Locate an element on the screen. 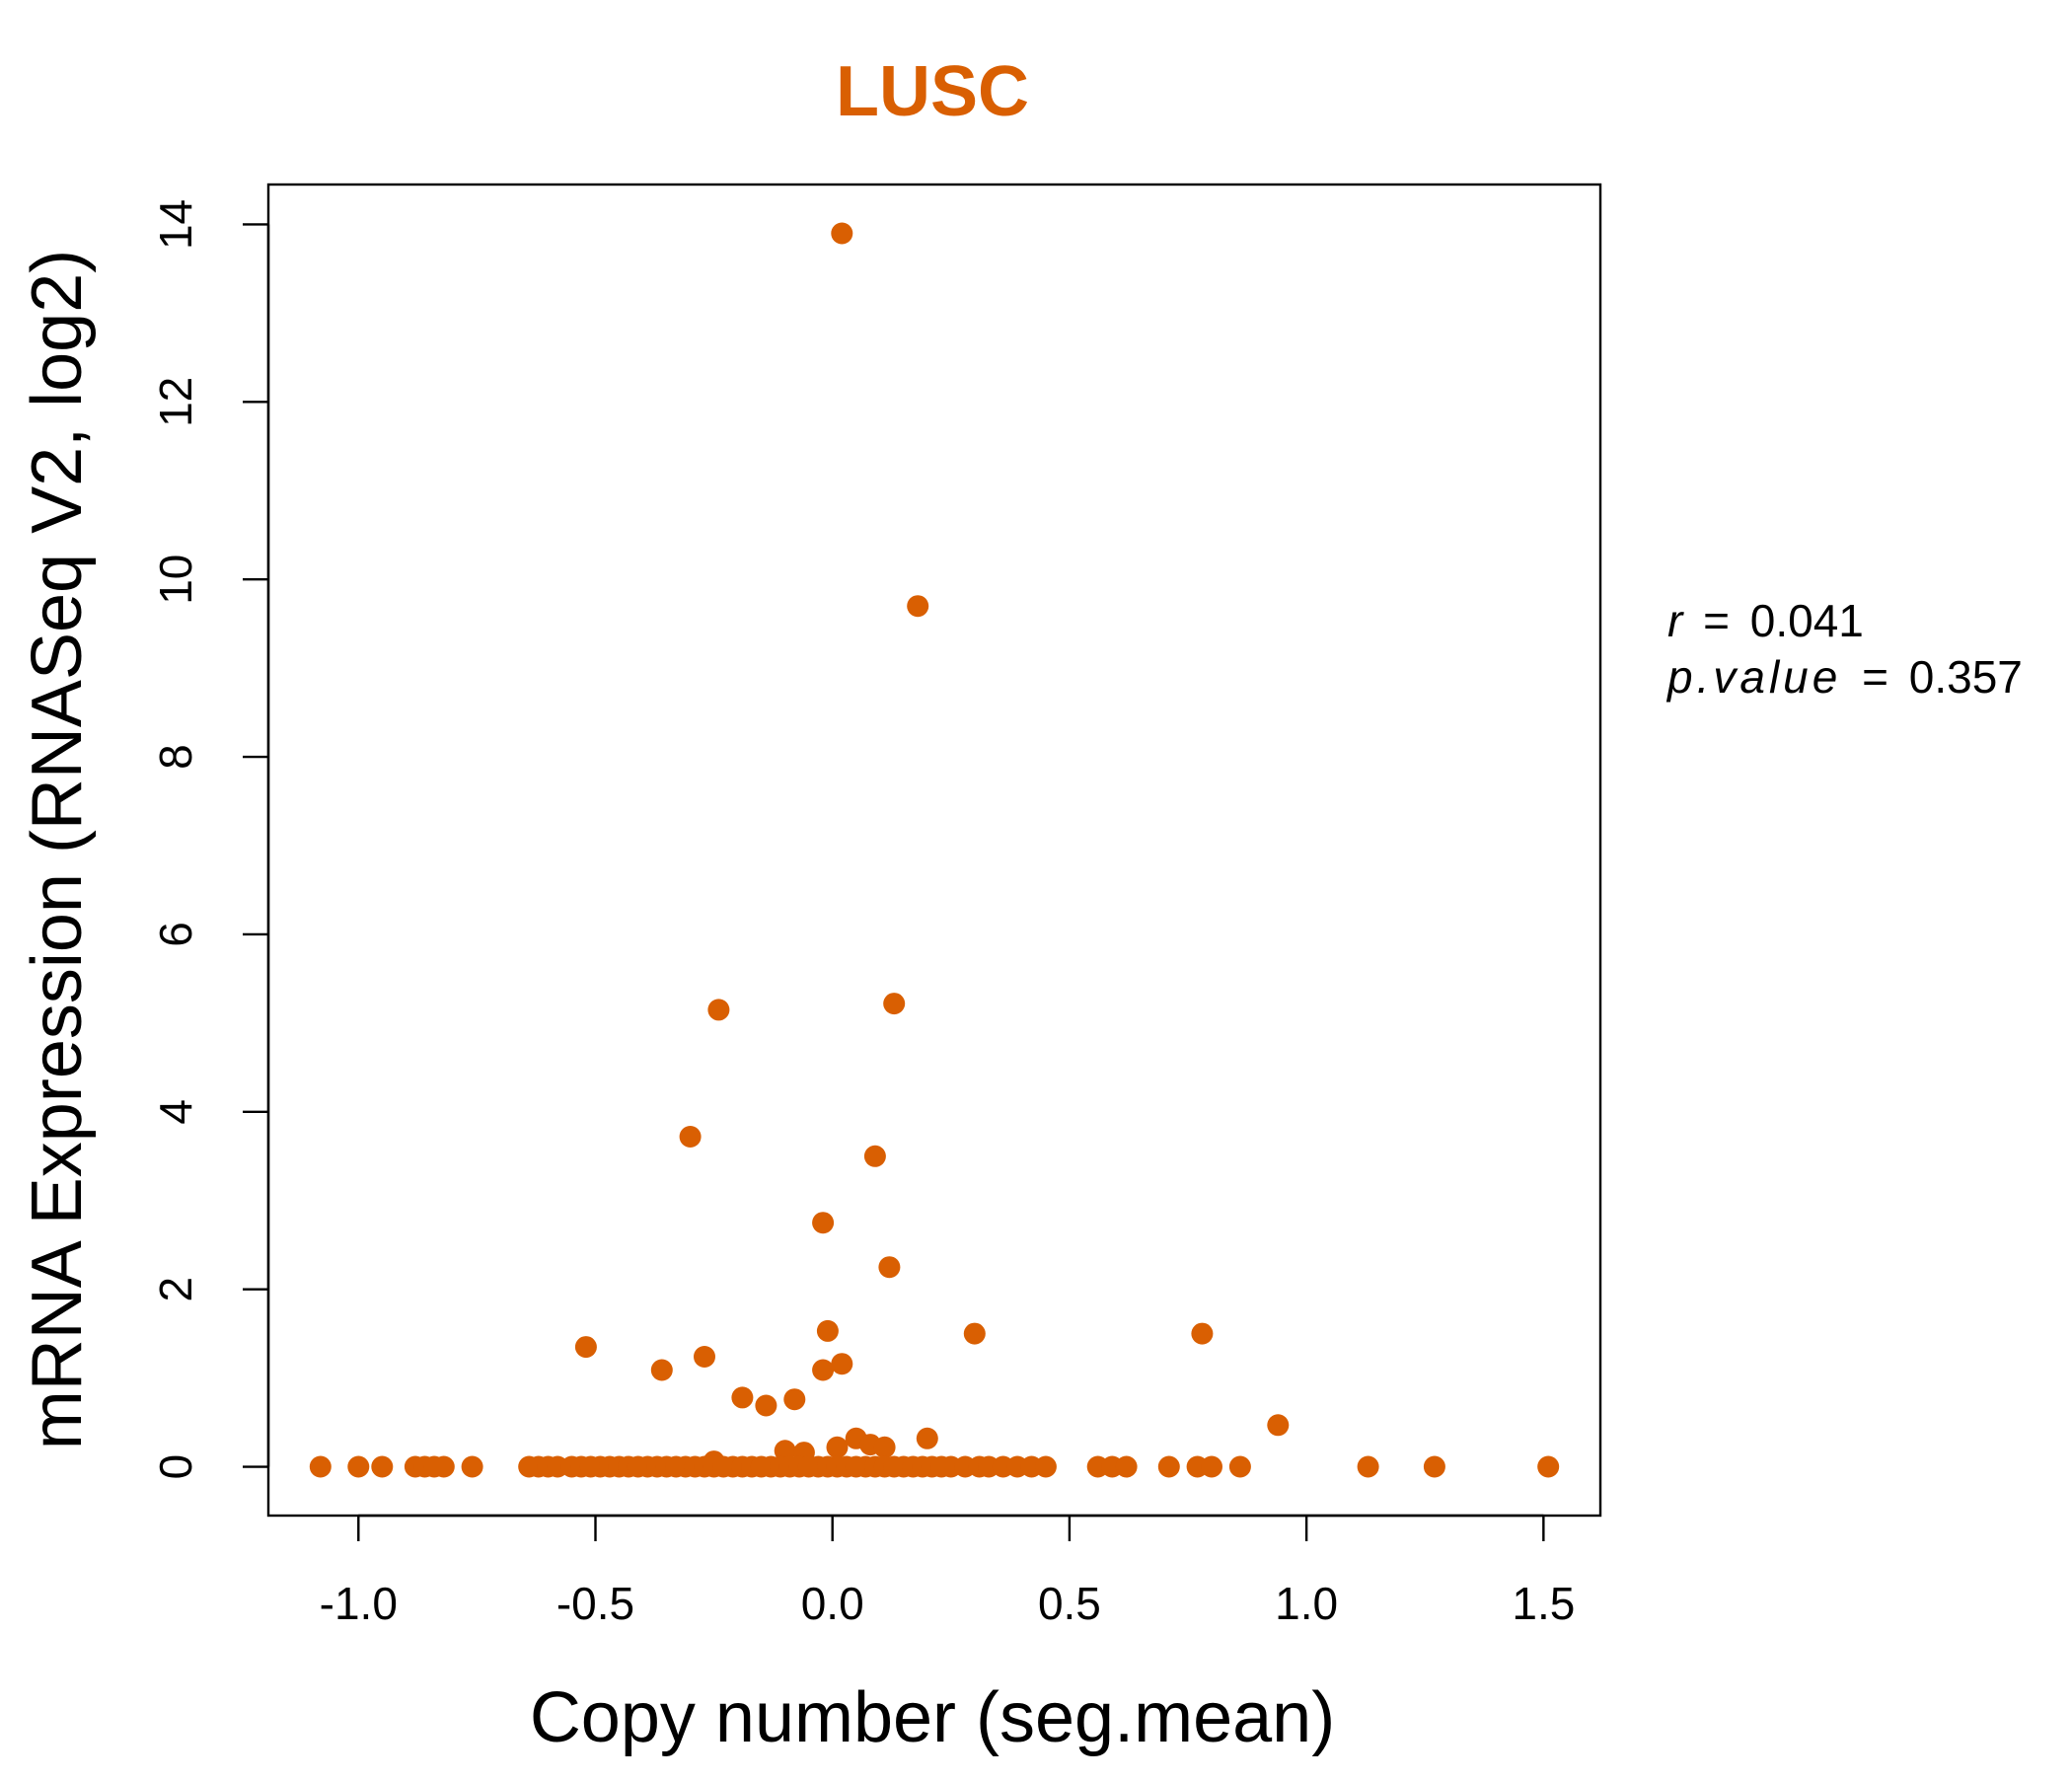  stat-p-annotation: p.value = 0.357 is located at coordinates (1844, 677).